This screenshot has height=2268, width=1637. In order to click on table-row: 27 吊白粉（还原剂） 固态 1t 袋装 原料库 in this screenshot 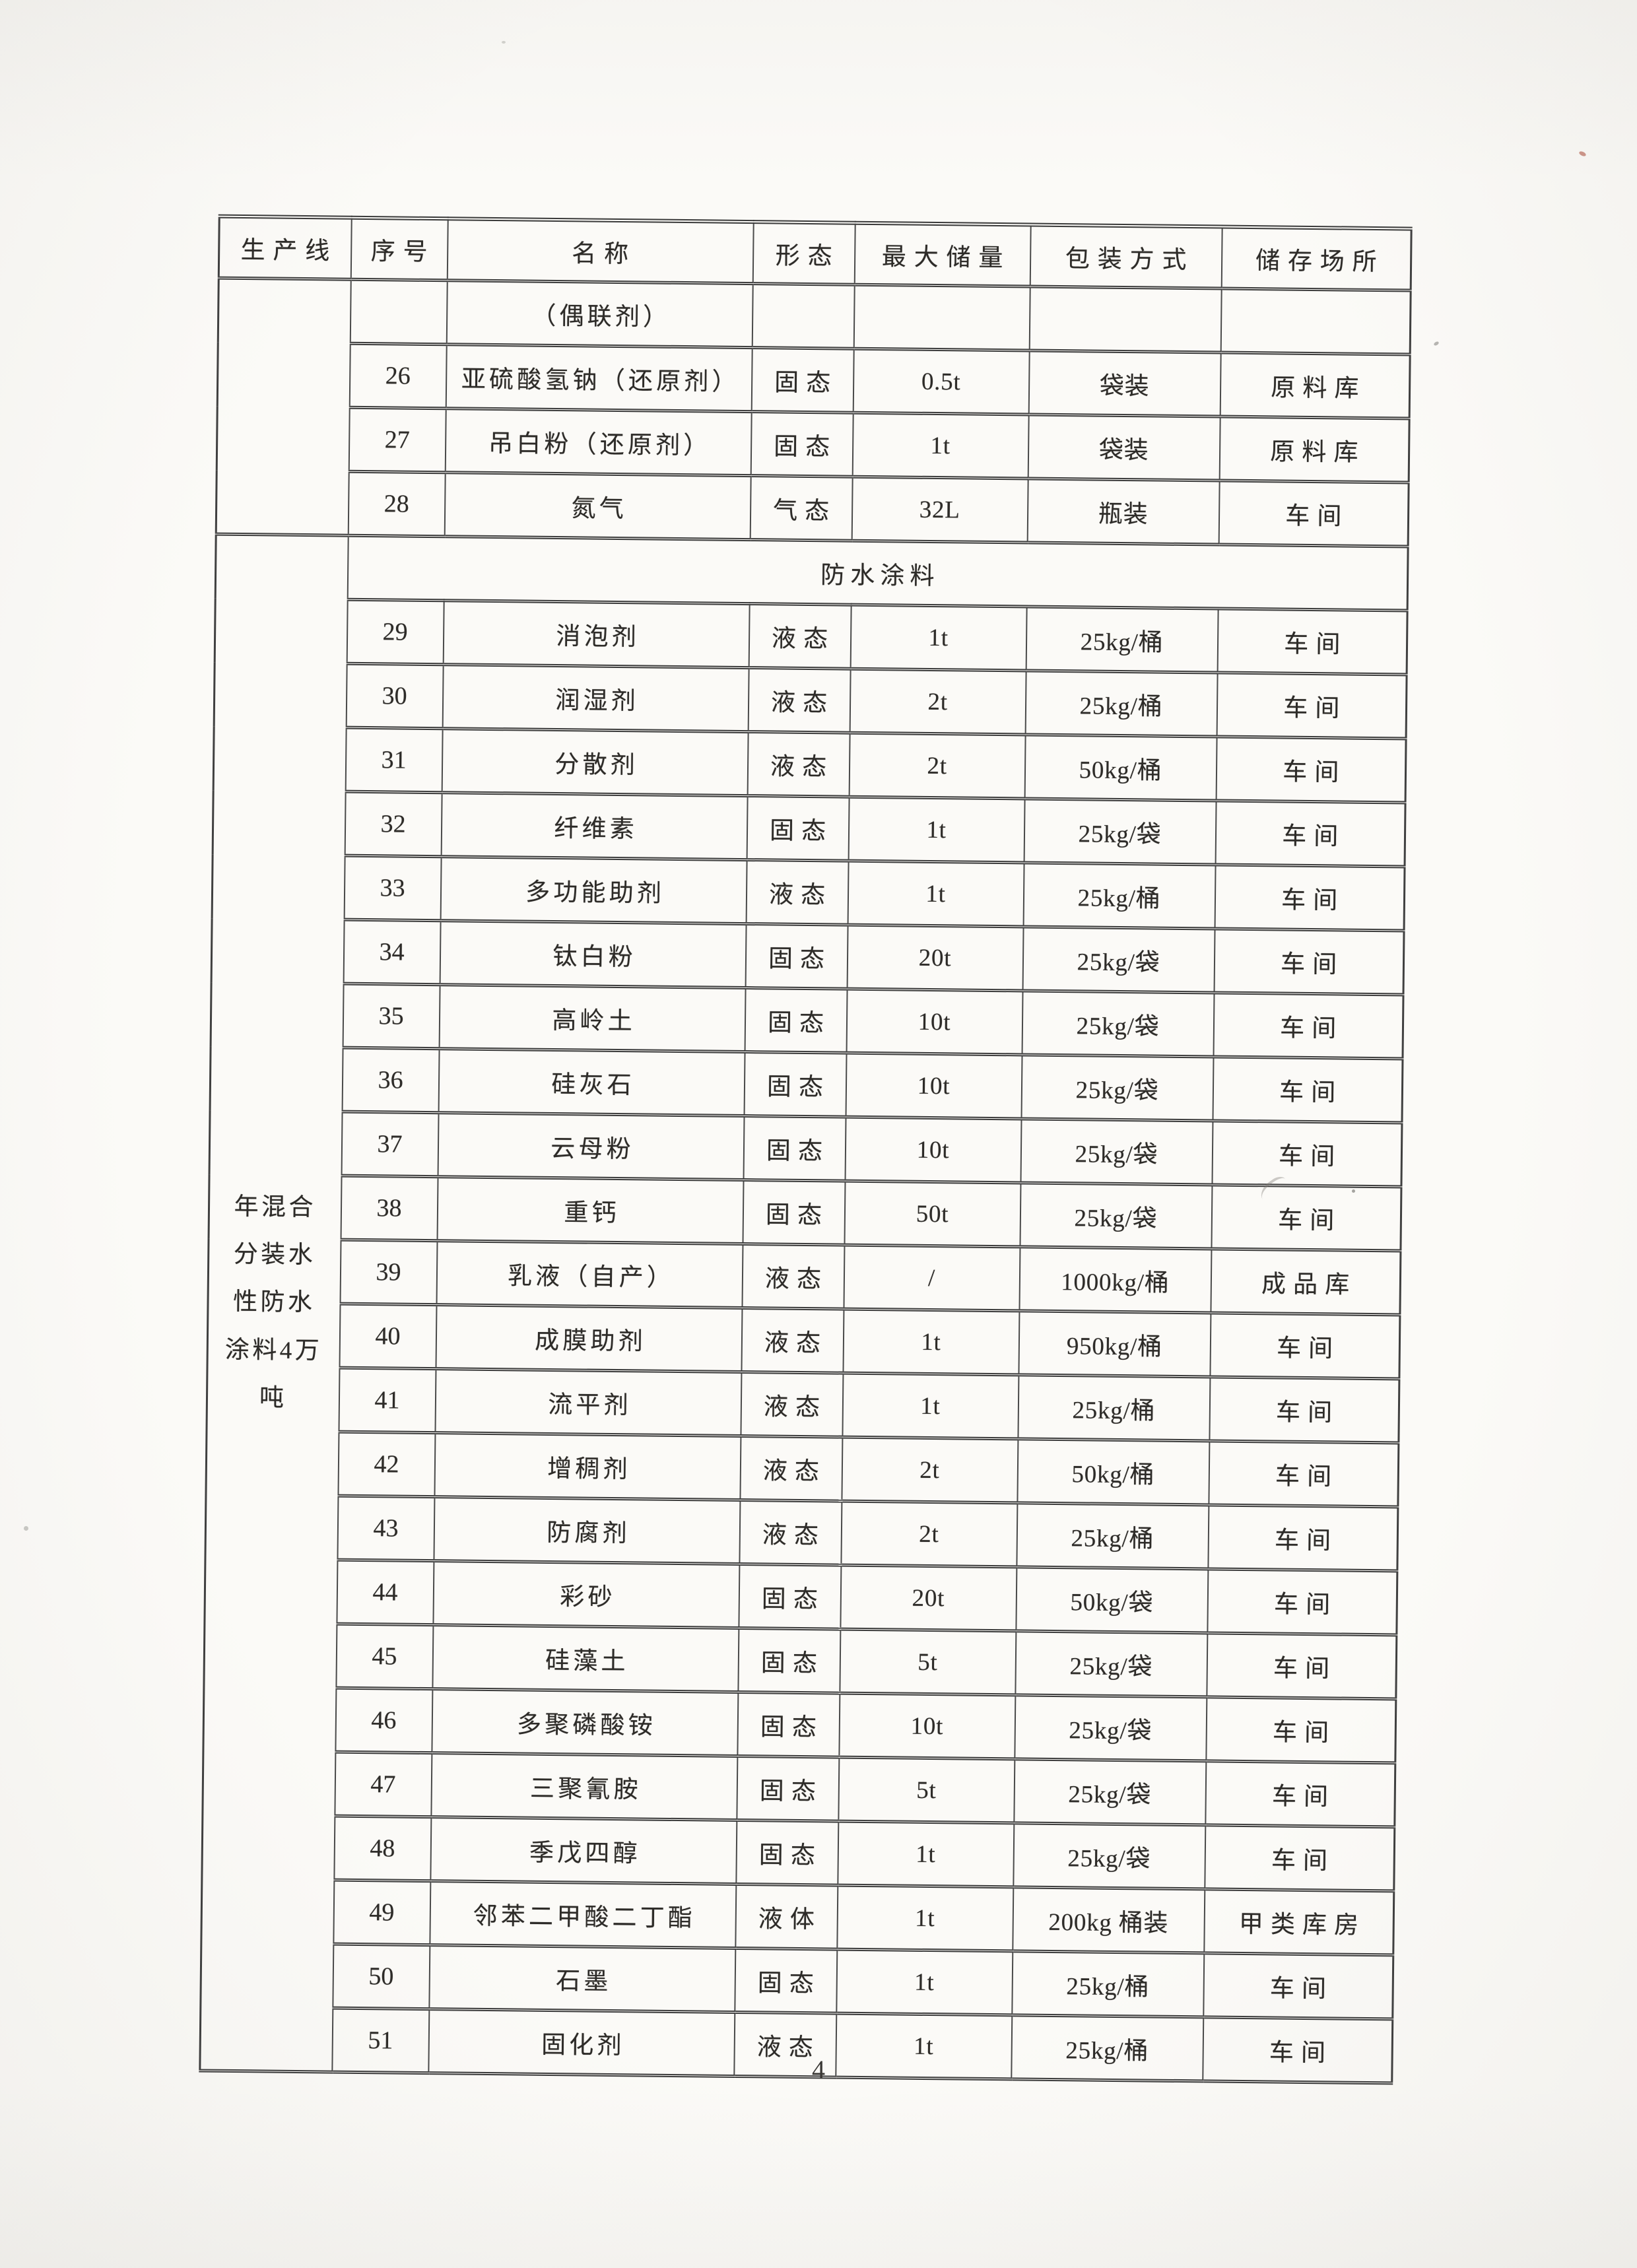, I will do `click(813, 444)`.